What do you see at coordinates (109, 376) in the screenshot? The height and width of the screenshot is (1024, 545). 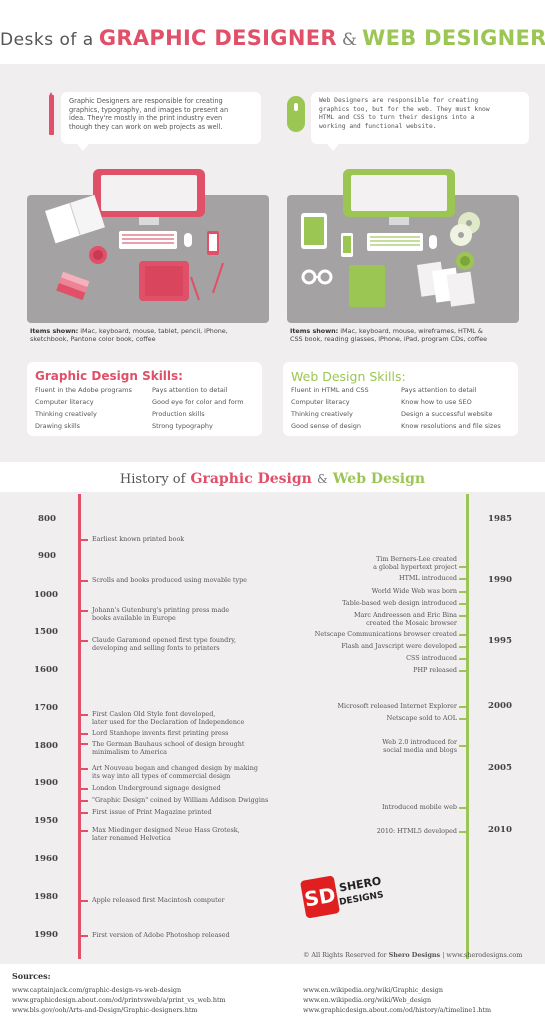 I see `graphic-skills-title: Graphic Design Skills:` at bounding box center [109, 376].